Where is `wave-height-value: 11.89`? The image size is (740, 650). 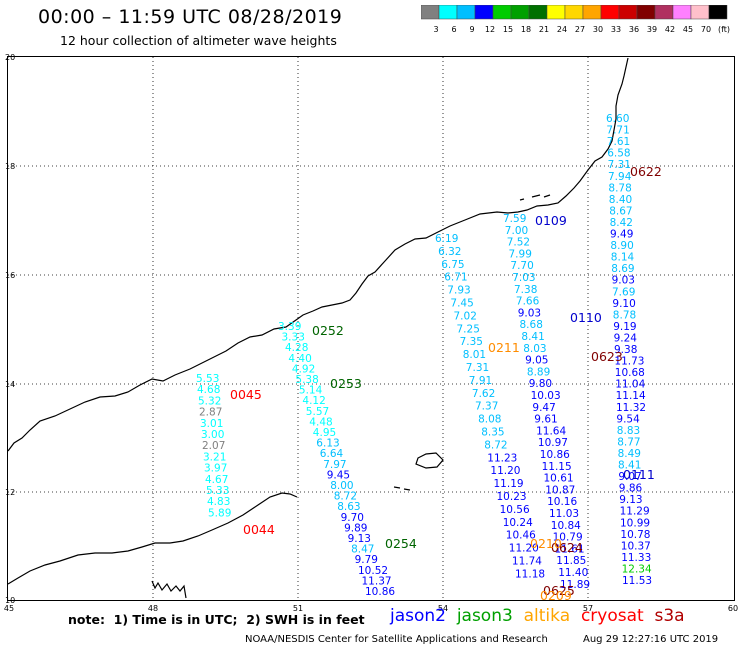 wave-height-value: 11.89 is located at coordinates (575, 585).